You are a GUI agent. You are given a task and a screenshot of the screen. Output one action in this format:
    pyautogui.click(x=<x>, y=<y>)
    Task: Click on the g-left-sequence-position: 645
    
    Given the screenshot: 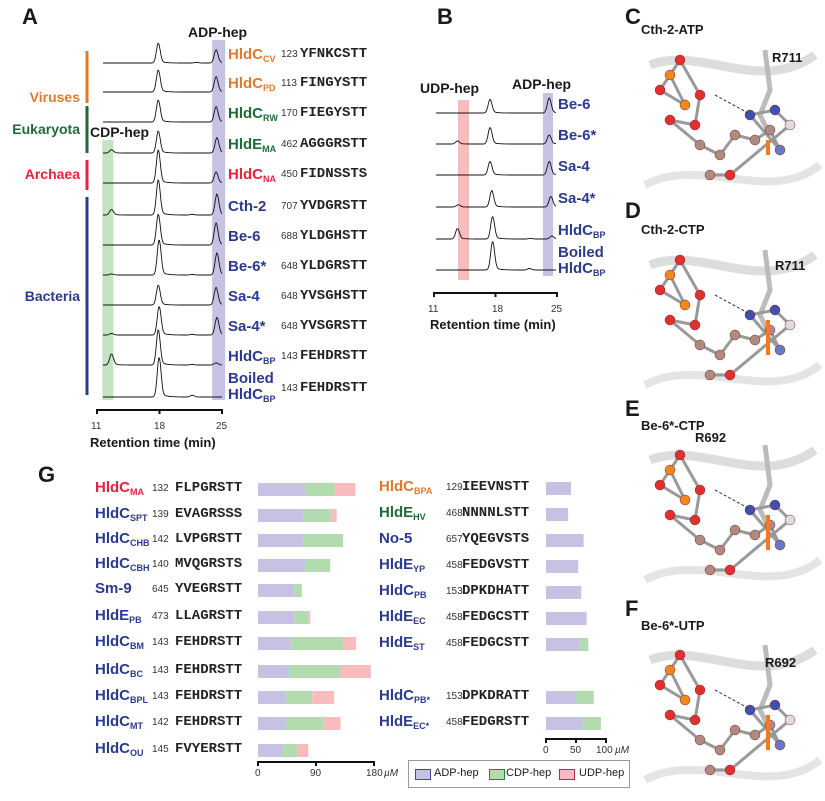 What is the action you would take?
    pyautogui.click(x=160, y=589)
    